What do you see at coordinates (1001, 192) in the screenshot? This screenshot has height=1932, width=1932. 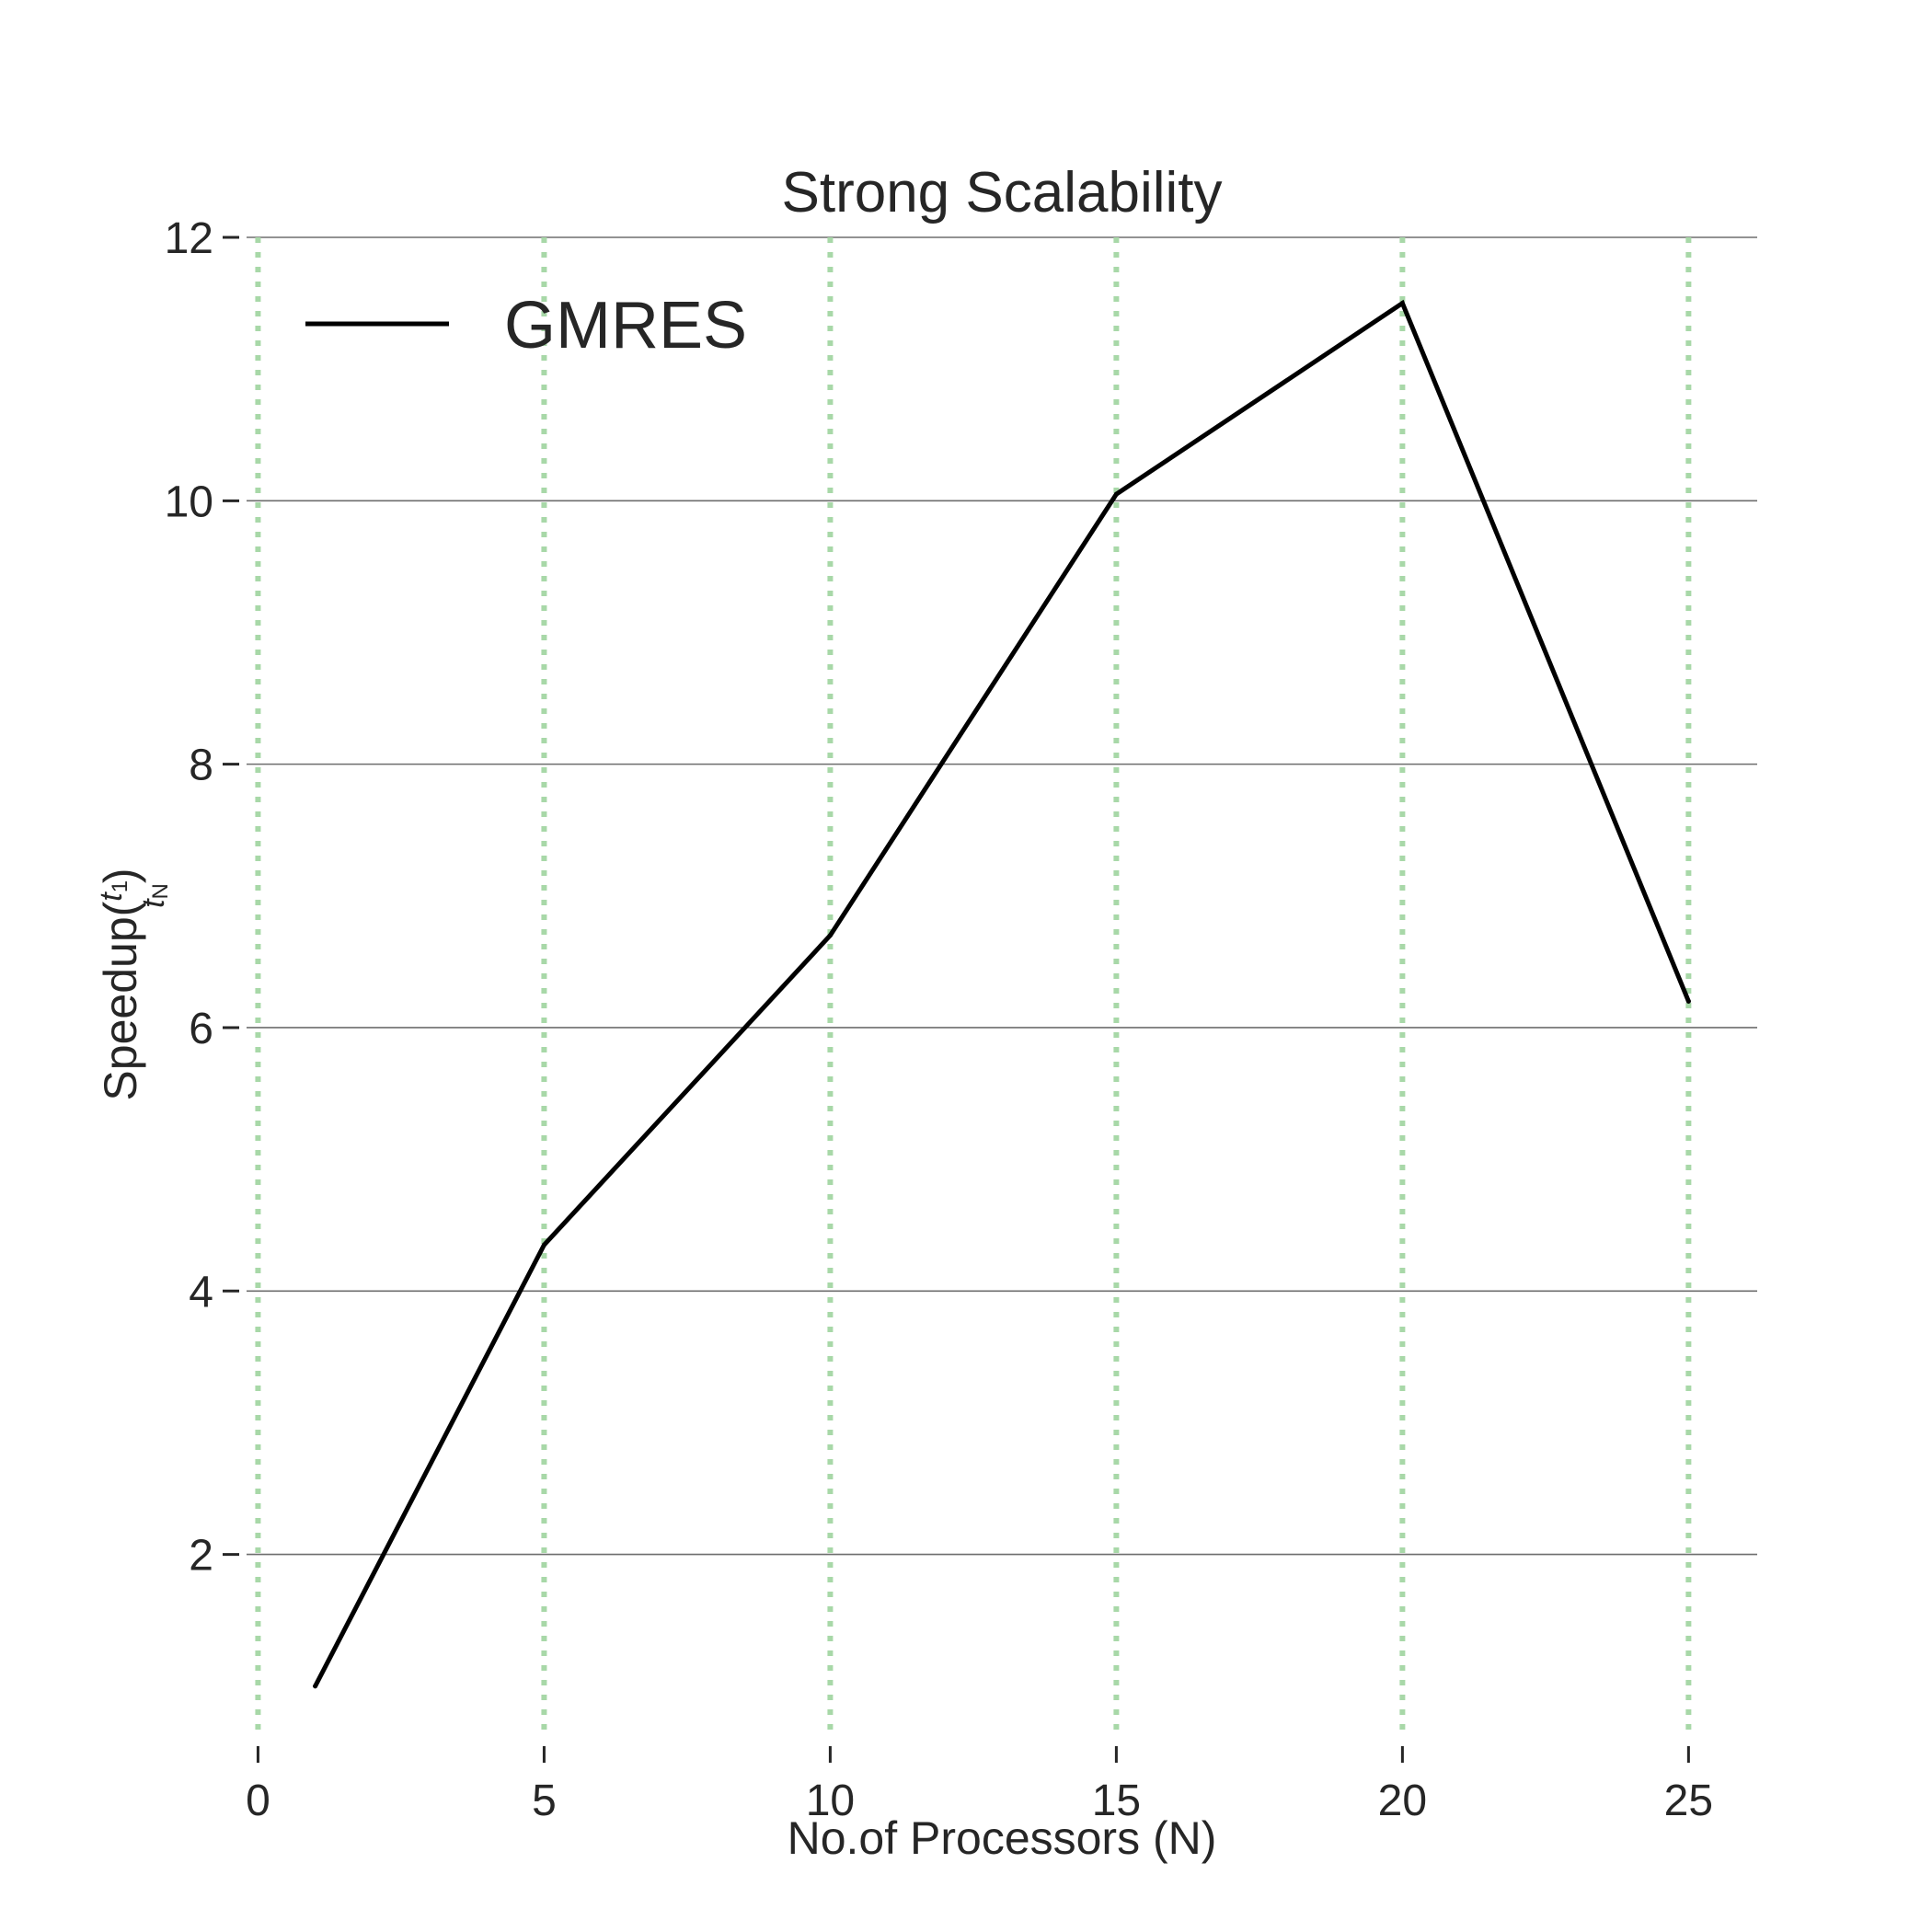 I see `chart-title: Strong Scalability` at bounding box center [1001, 192].